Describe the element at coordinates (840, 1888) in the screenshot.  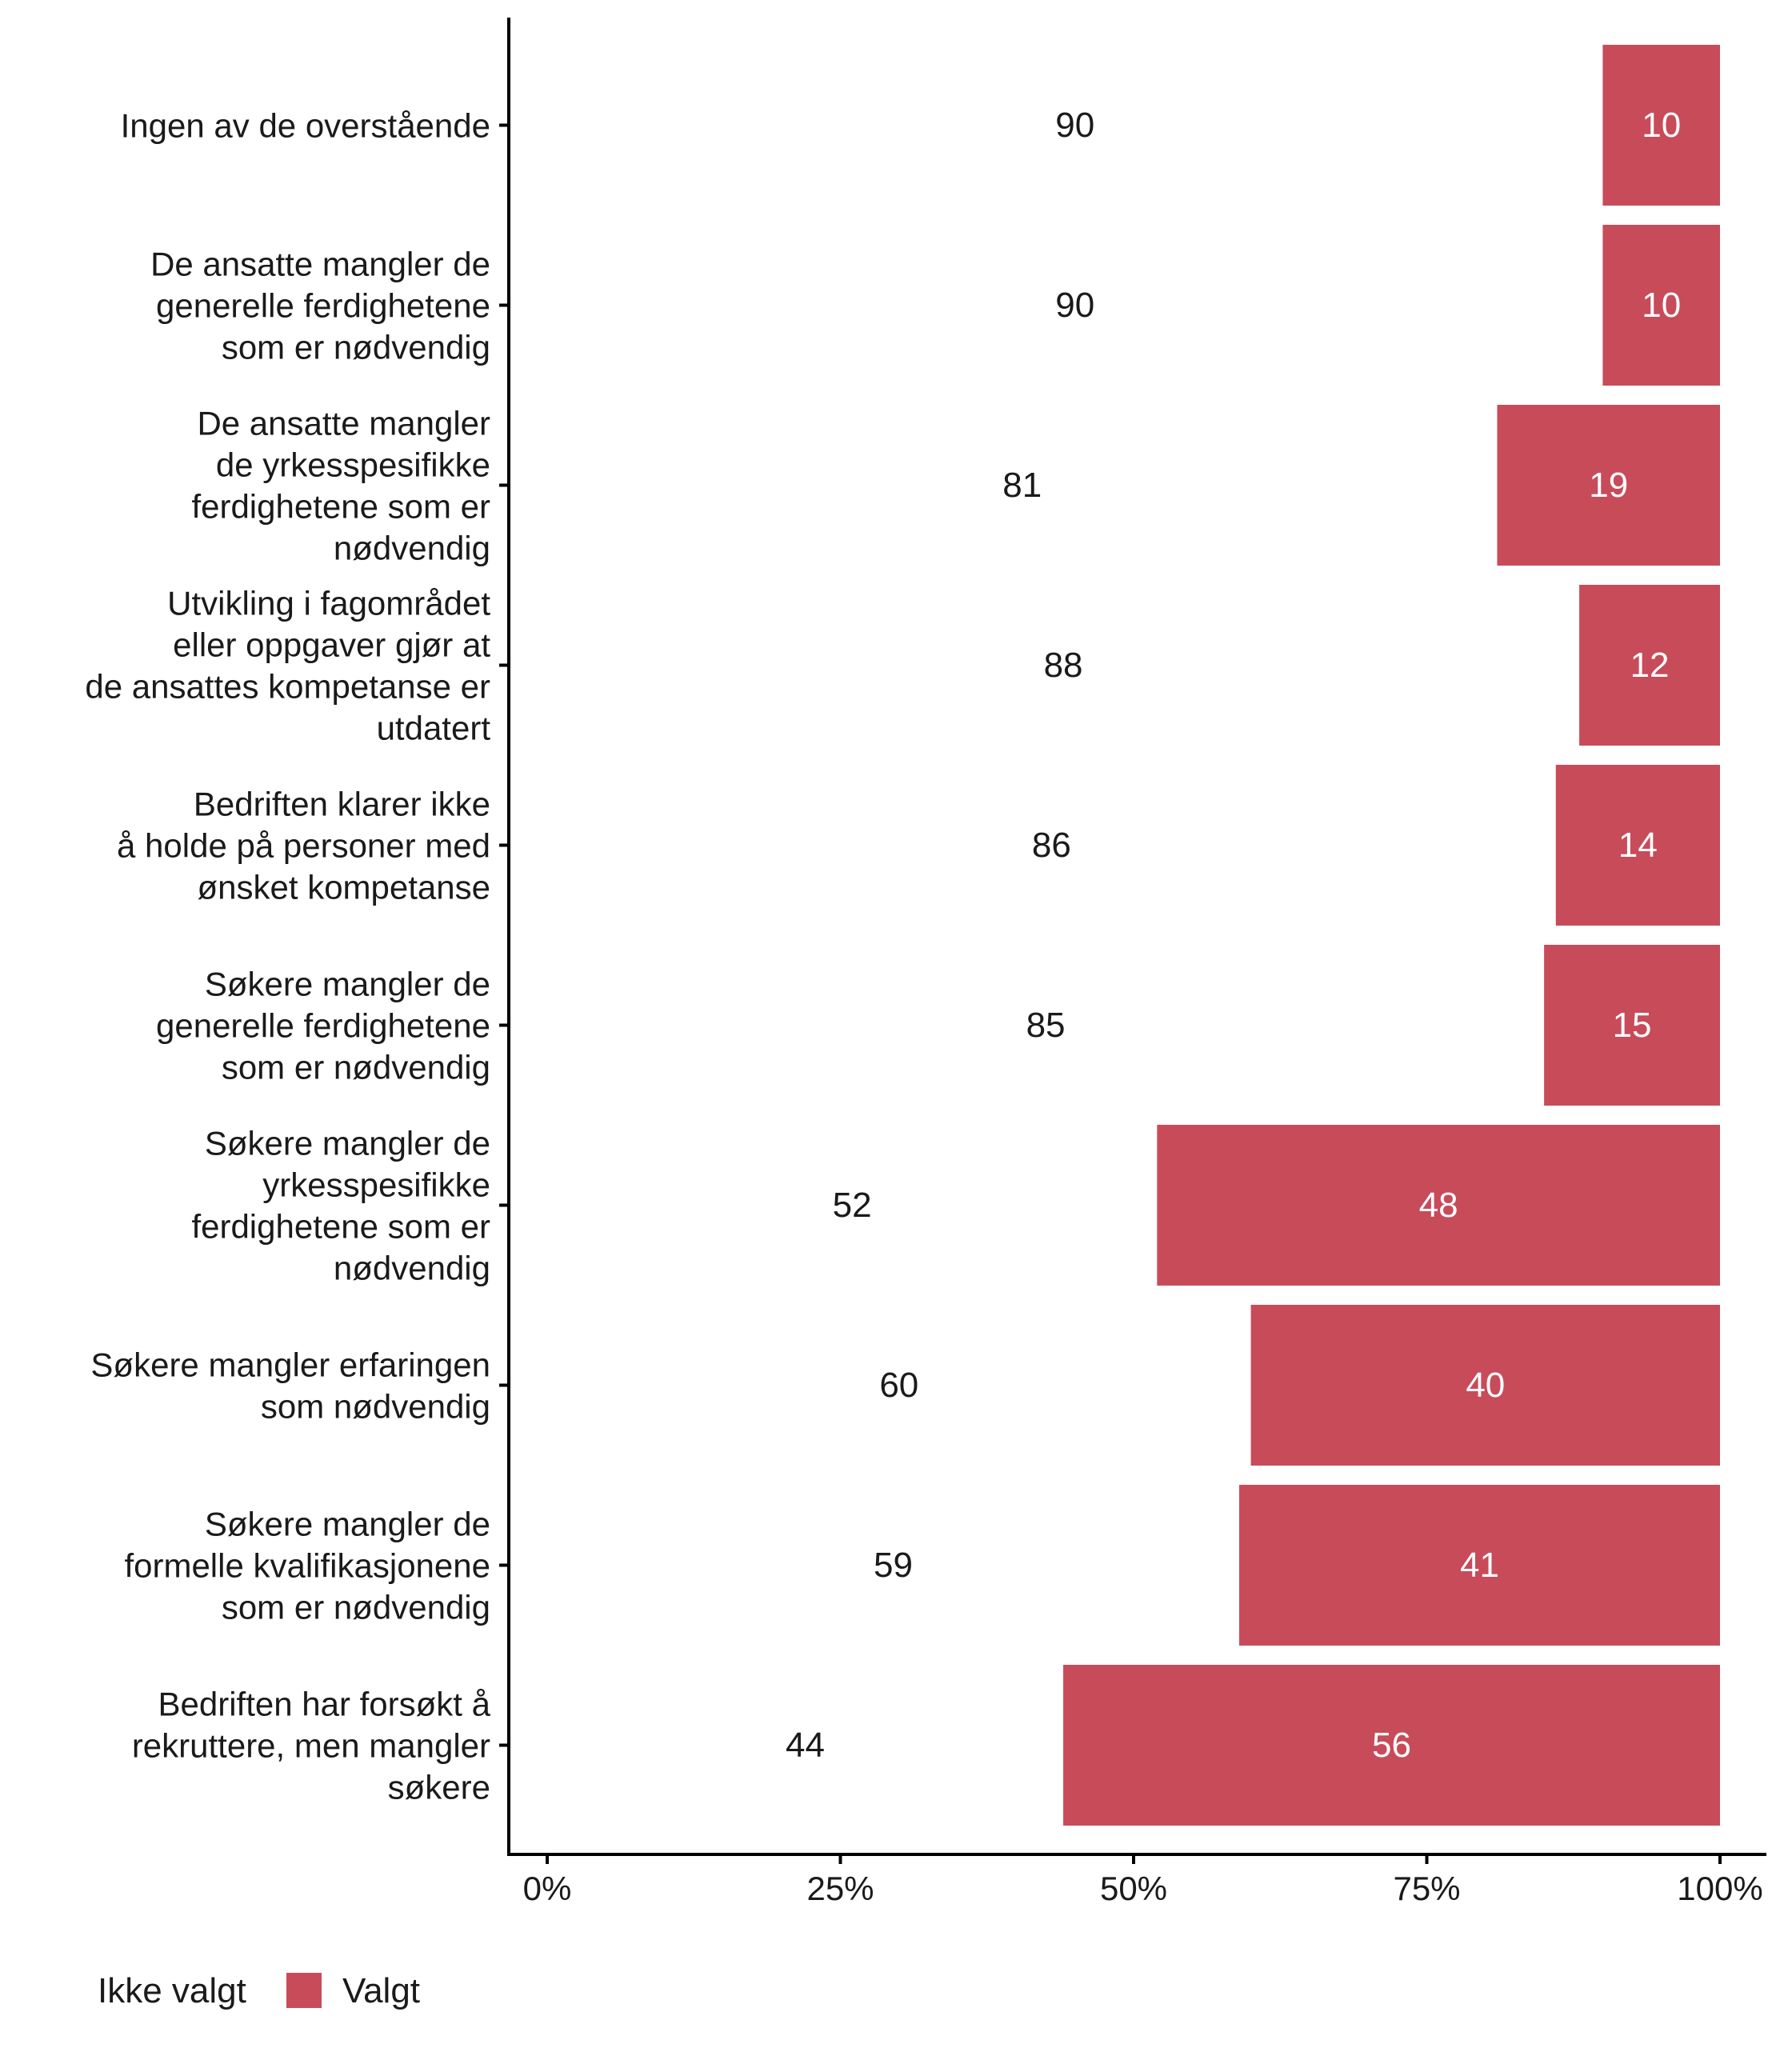
I see `x-tick-label-1: 25%` at that location.